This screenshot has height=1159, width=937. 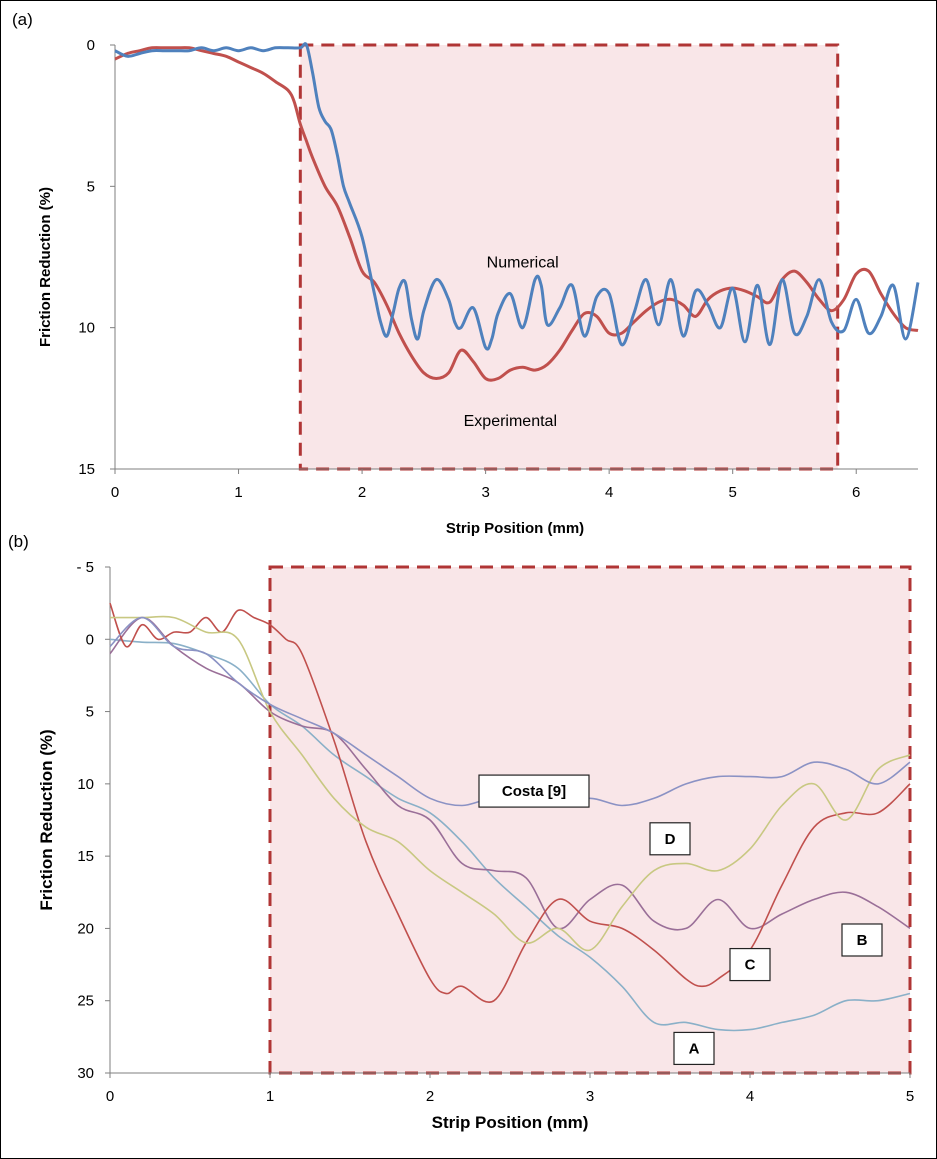 I want to click on annotation-label: B, so click(x=862, y=940).